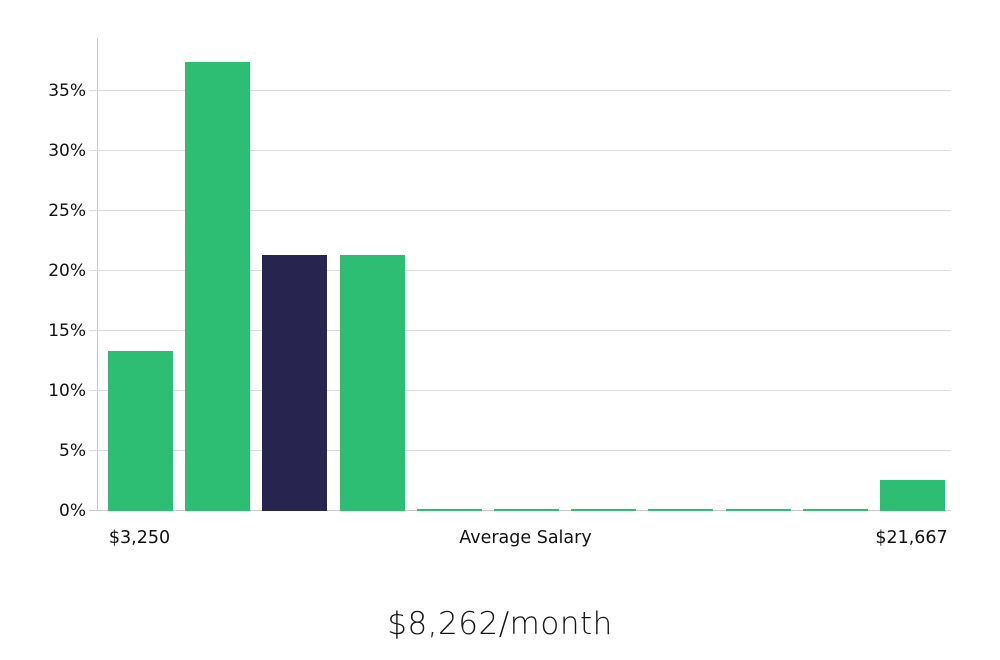 This screenshot has width=1000, height=660. Describe the element at coordinates (67, 211) in the screenshot. I see `y-axis-tick-label: 25%` at that location.